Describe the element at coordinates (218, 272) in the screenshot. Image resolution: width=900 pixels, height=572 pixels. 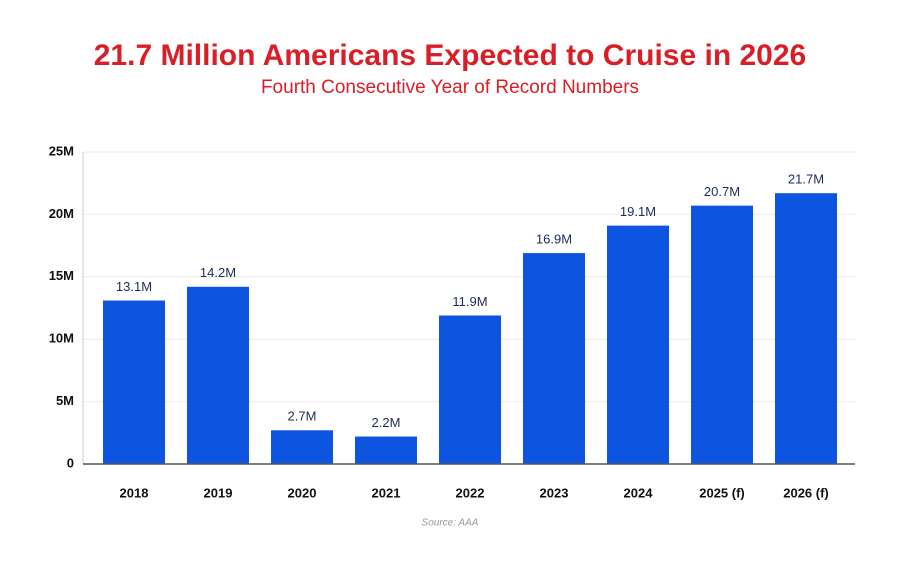
I see `value-label: 14.2M` at that location.